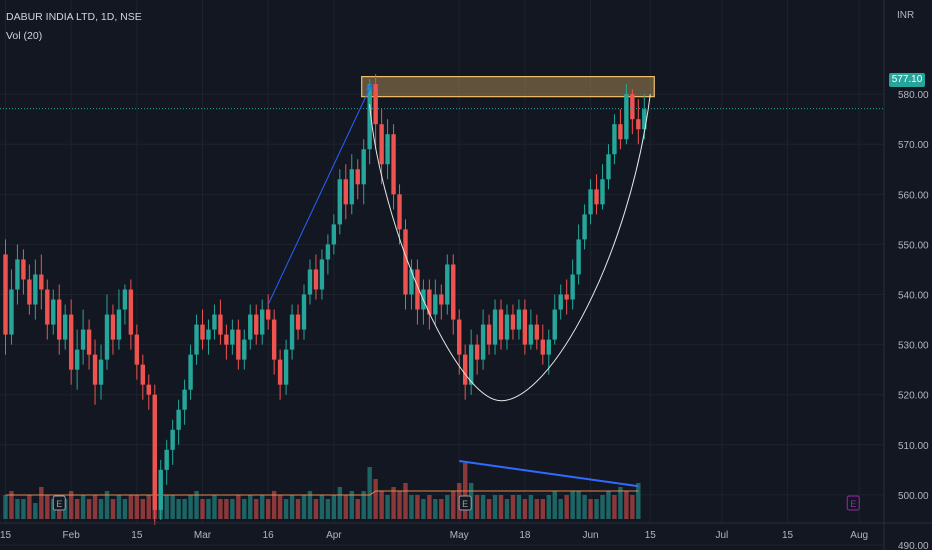 This screenshot has height=550, width=932. I want to click on earnings-marker: E, so click(465, 503).